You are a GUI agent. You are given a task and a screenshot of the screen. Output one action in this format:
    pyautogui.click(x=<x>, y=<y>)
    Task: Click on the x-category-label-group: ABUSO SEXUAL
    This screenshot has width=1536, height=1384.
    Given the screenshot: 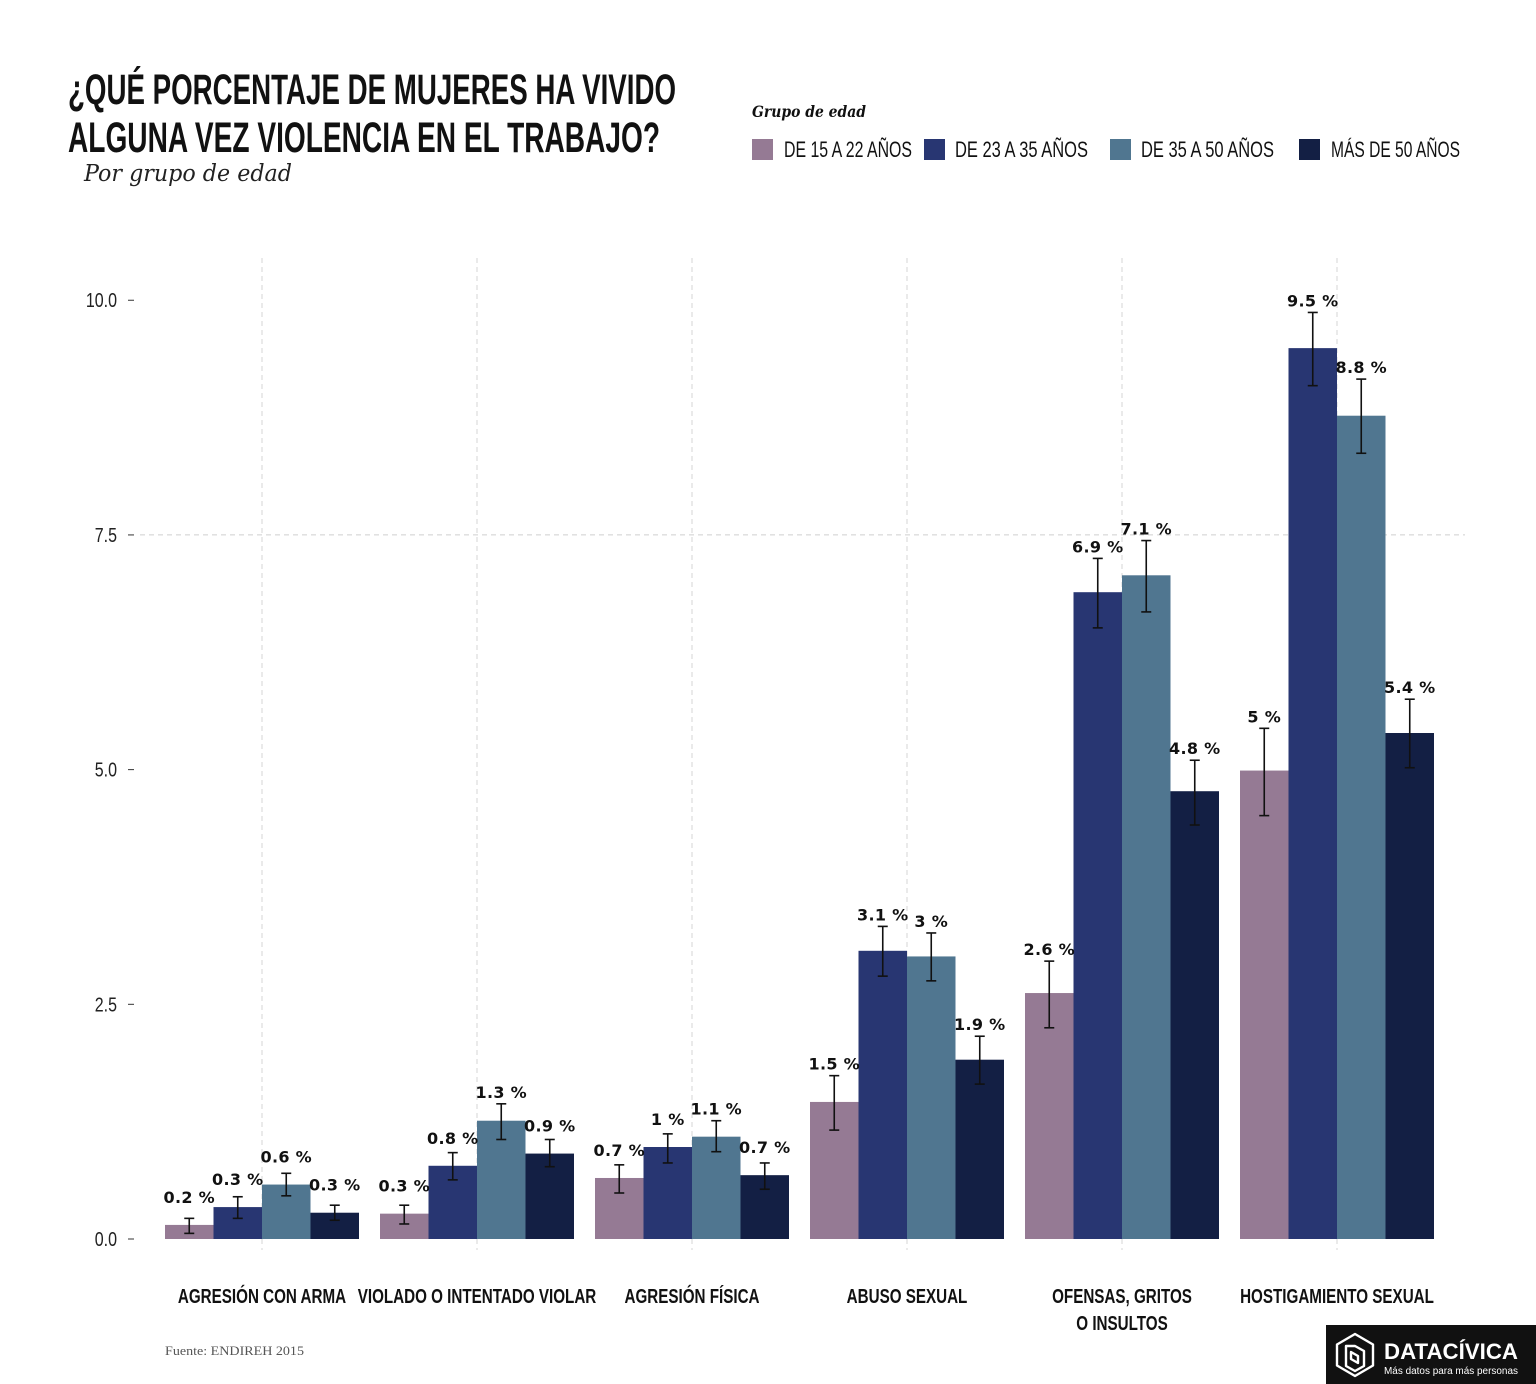 What is the action you would take?
    pyautogui.click(x=907, y=1296)
    